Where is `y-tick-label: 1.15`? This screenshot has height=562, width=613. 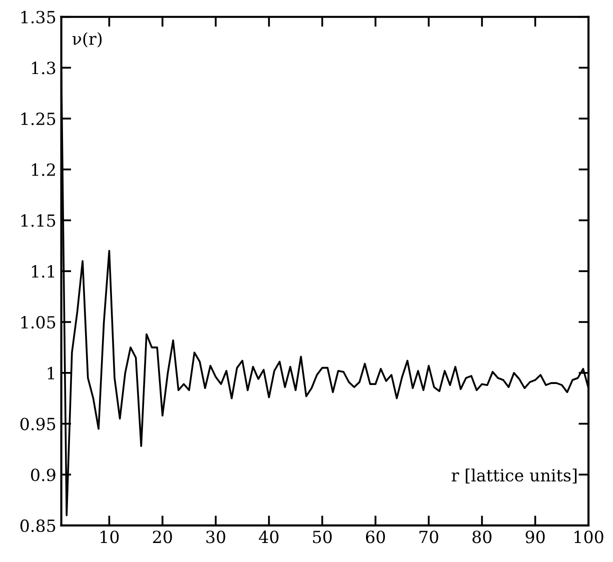
y-tick-label: 1.15 is located at coordinates (38, 220).